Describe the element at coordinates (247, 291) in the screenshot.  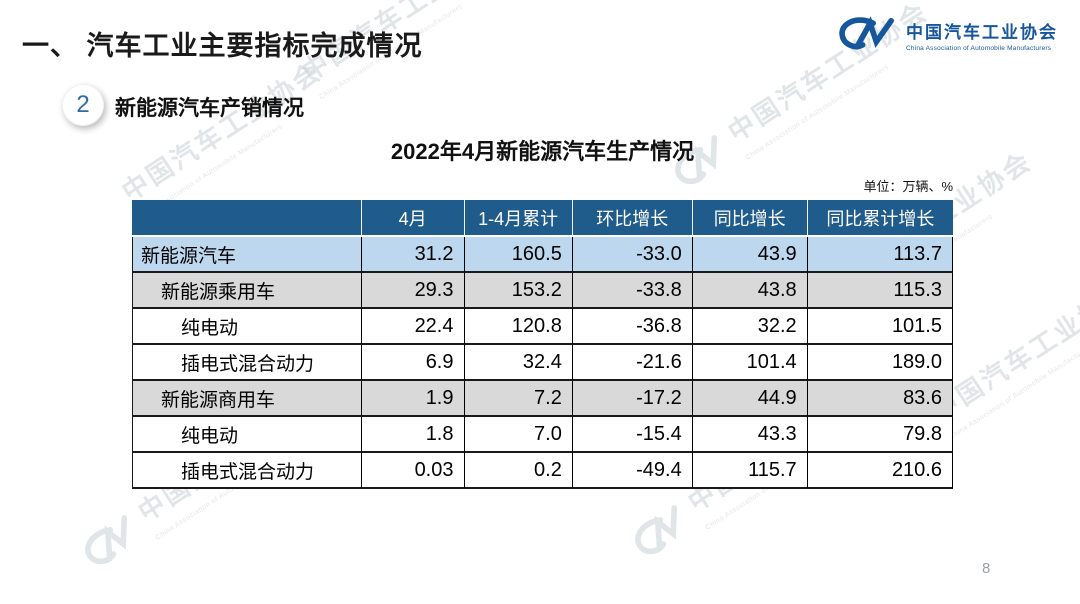
I see `row-label-cell: 新能源乘用车` at that location.